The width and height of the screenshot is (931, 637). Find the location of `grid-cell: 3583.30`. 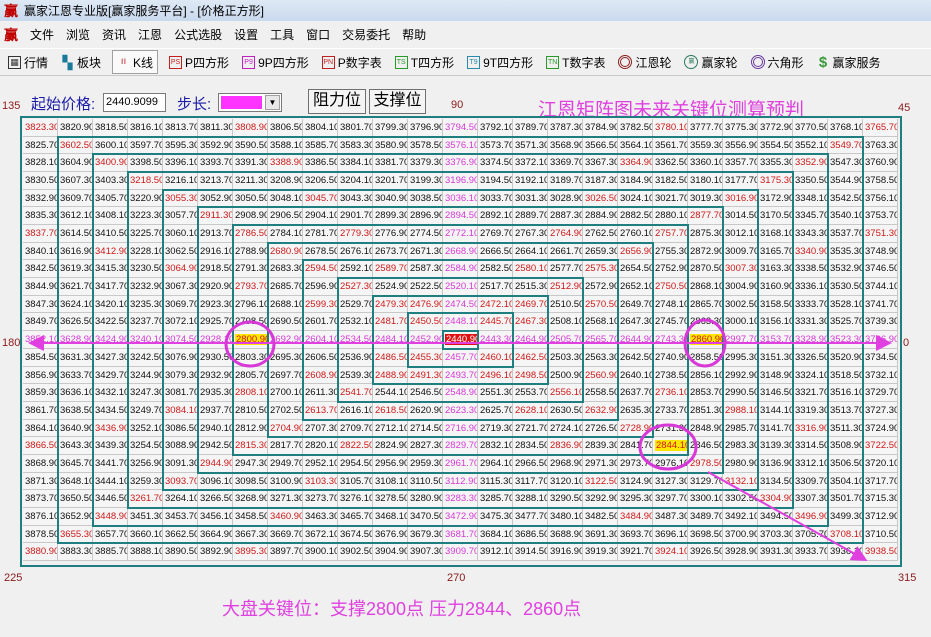

grid-cell: 3583.30 is located at coordinates (355, 145).